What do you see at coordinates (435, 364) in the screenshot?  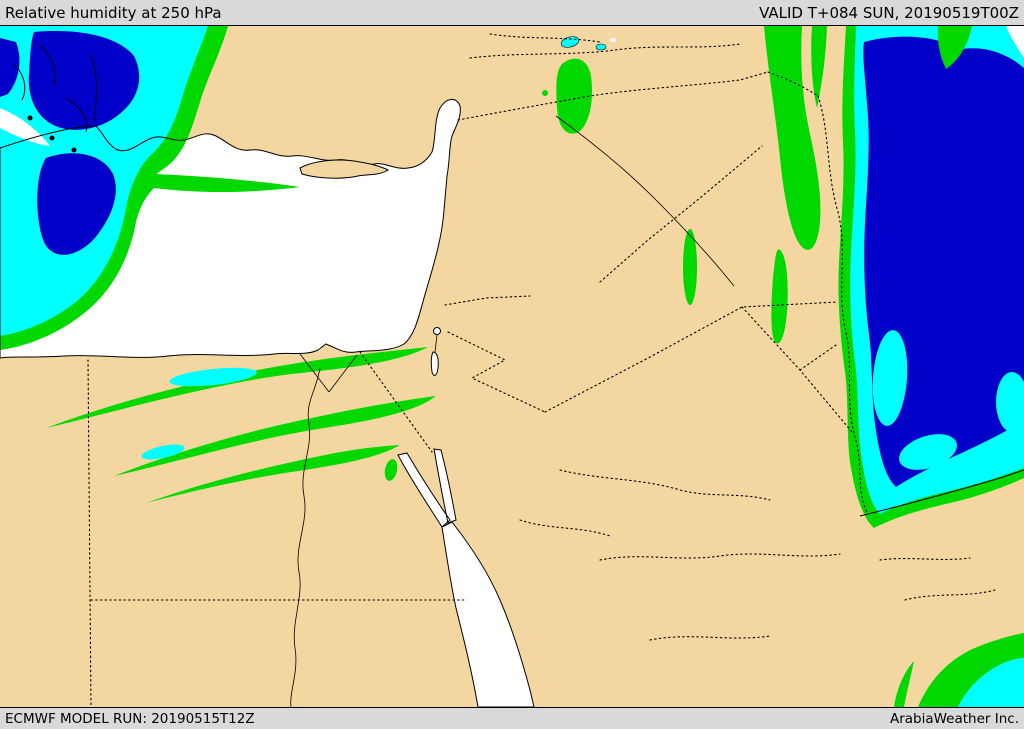 I see `dead-sea` at bounding box center [435, 364].